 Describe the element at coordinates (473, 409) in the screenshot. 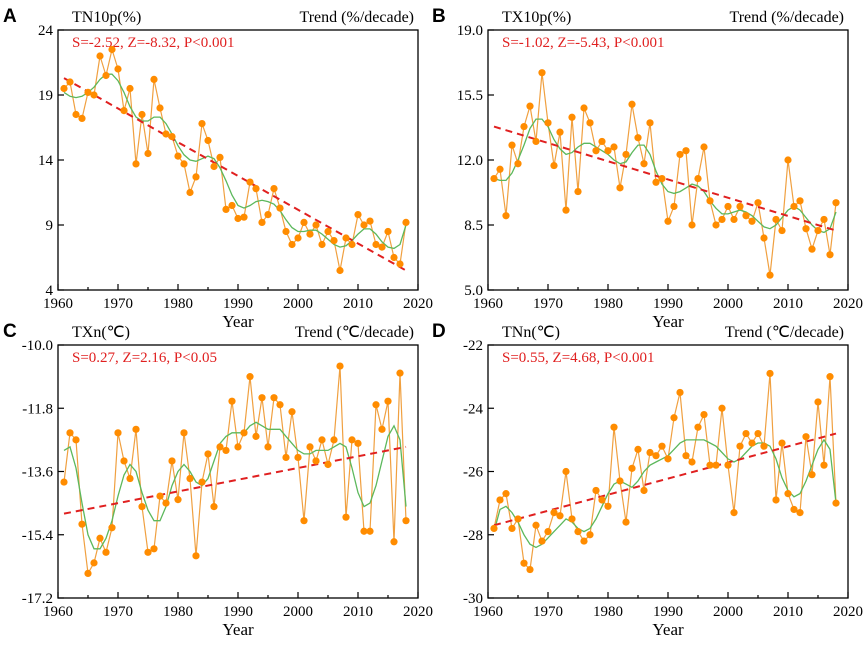

I see `y-tick-label: -24` at that location.